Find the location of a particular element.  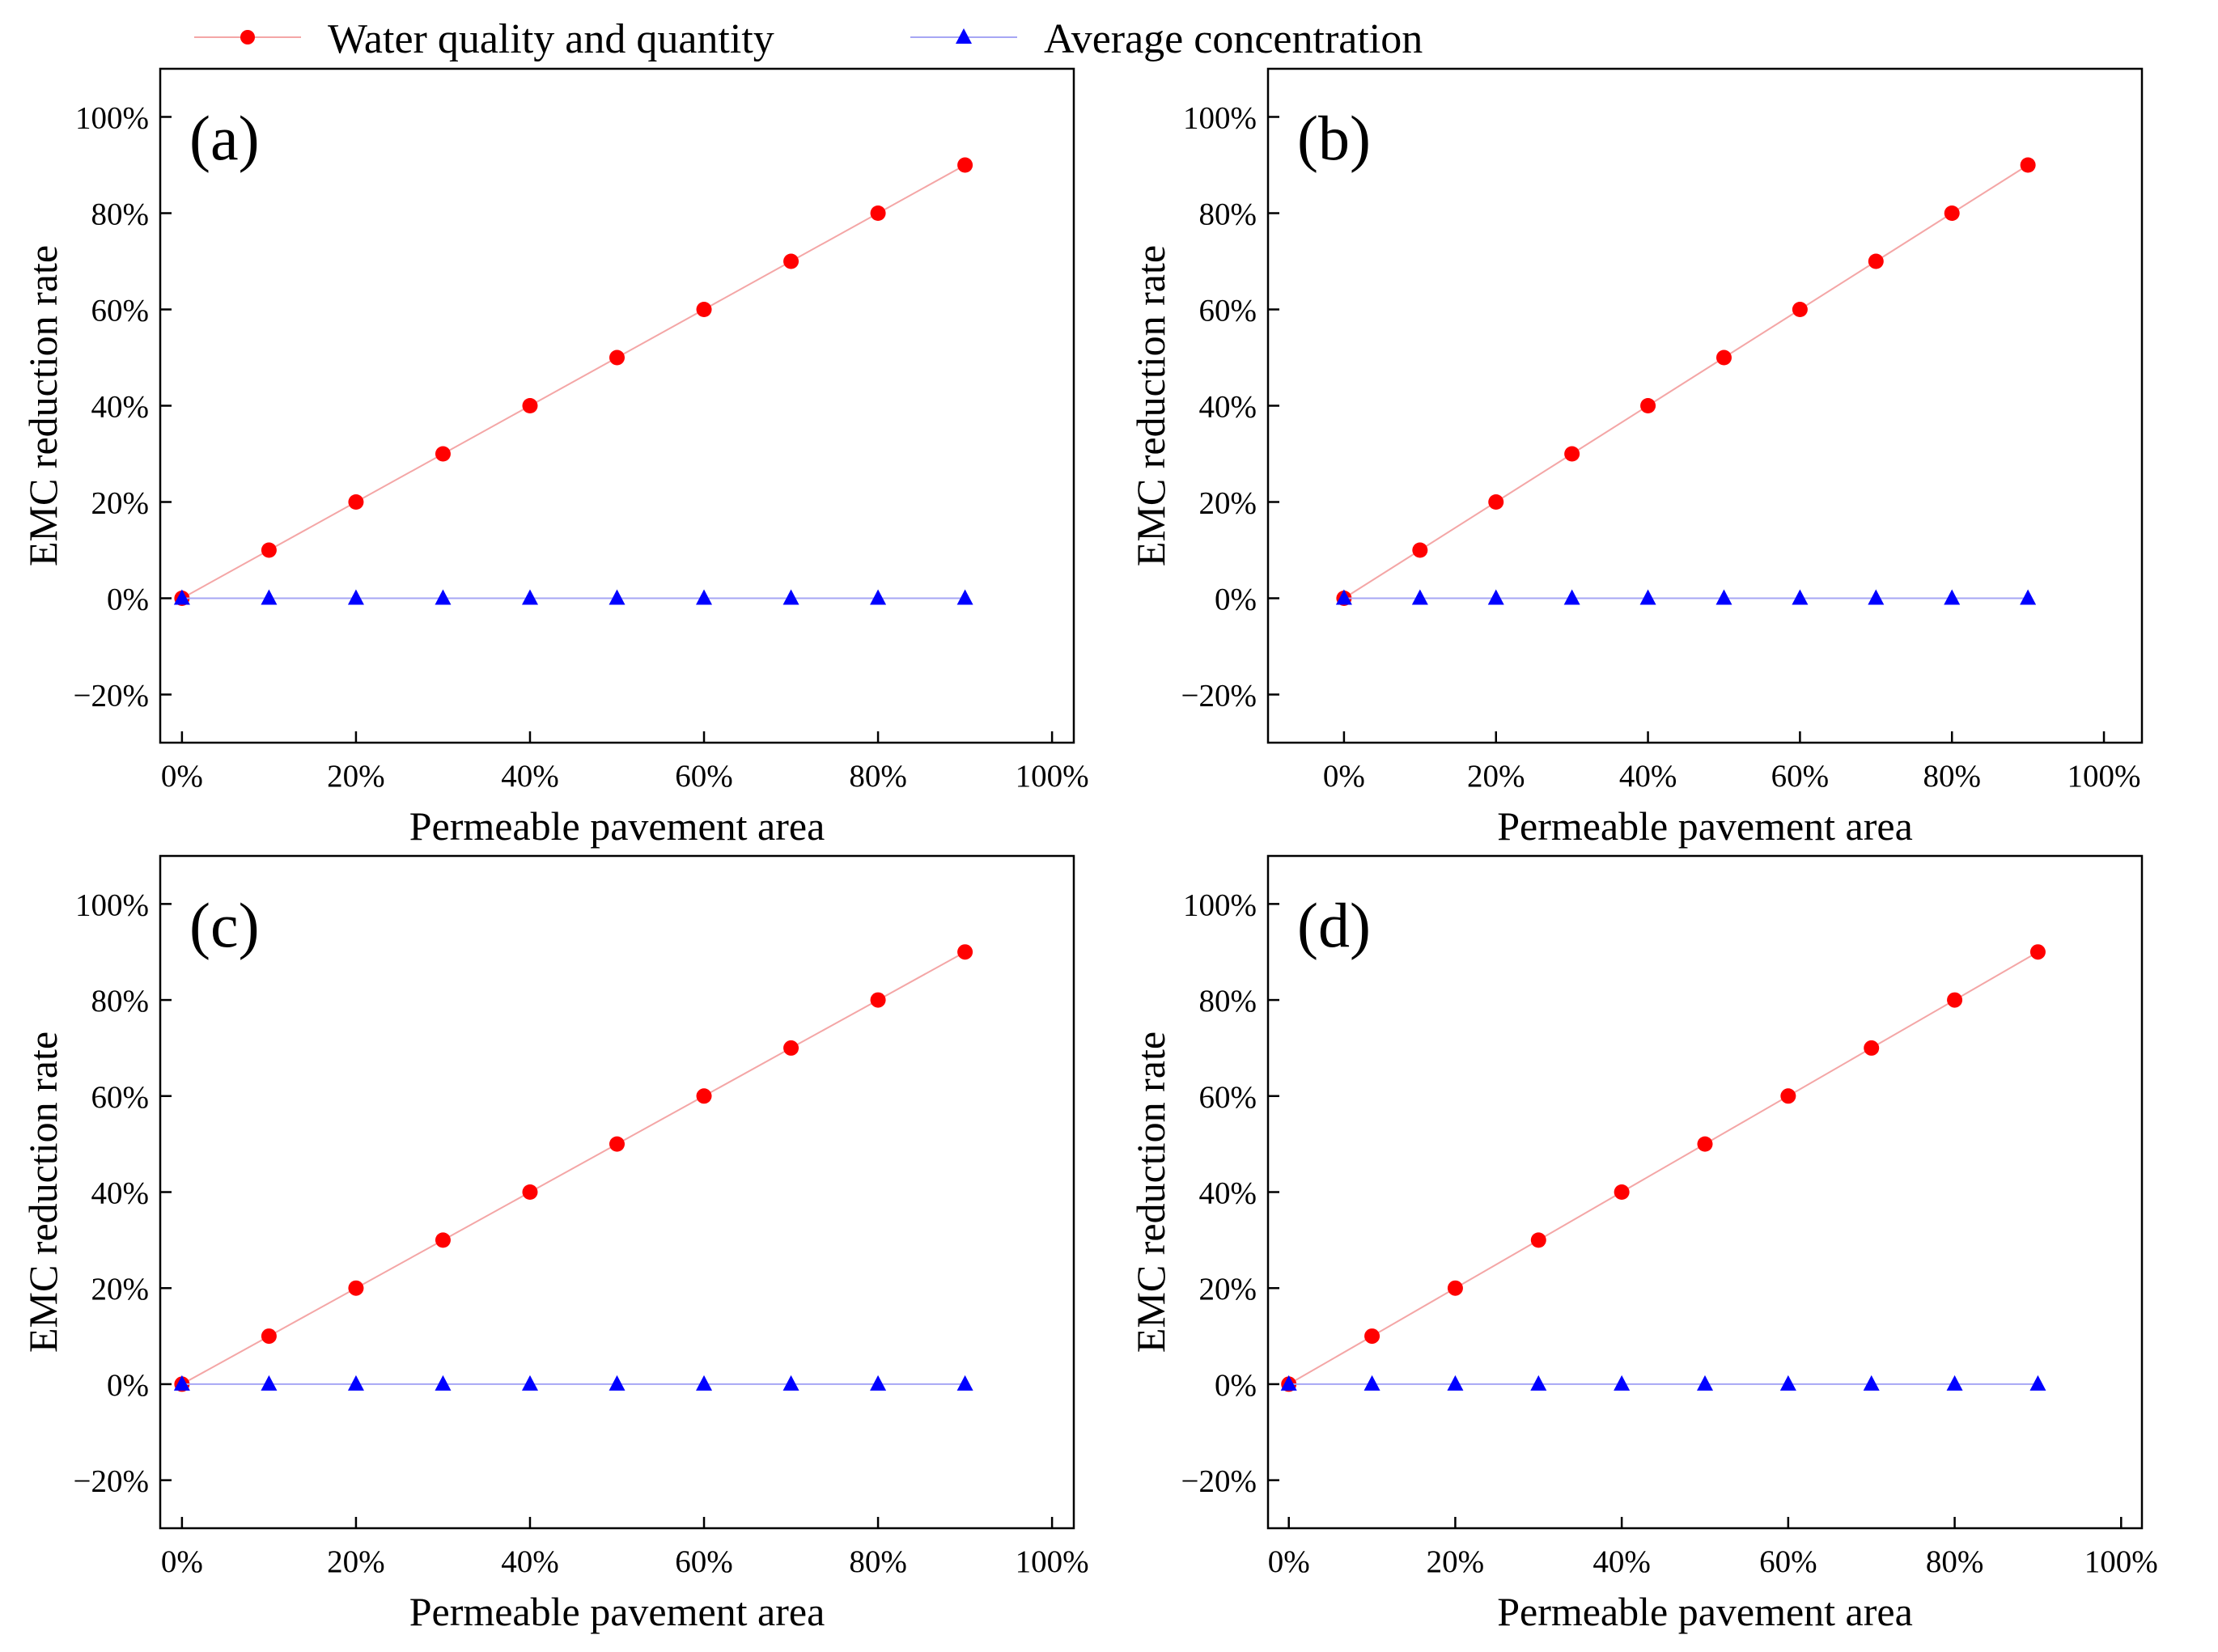

y-tick-label-d: −20% is located at coordinates (1219, 1481).